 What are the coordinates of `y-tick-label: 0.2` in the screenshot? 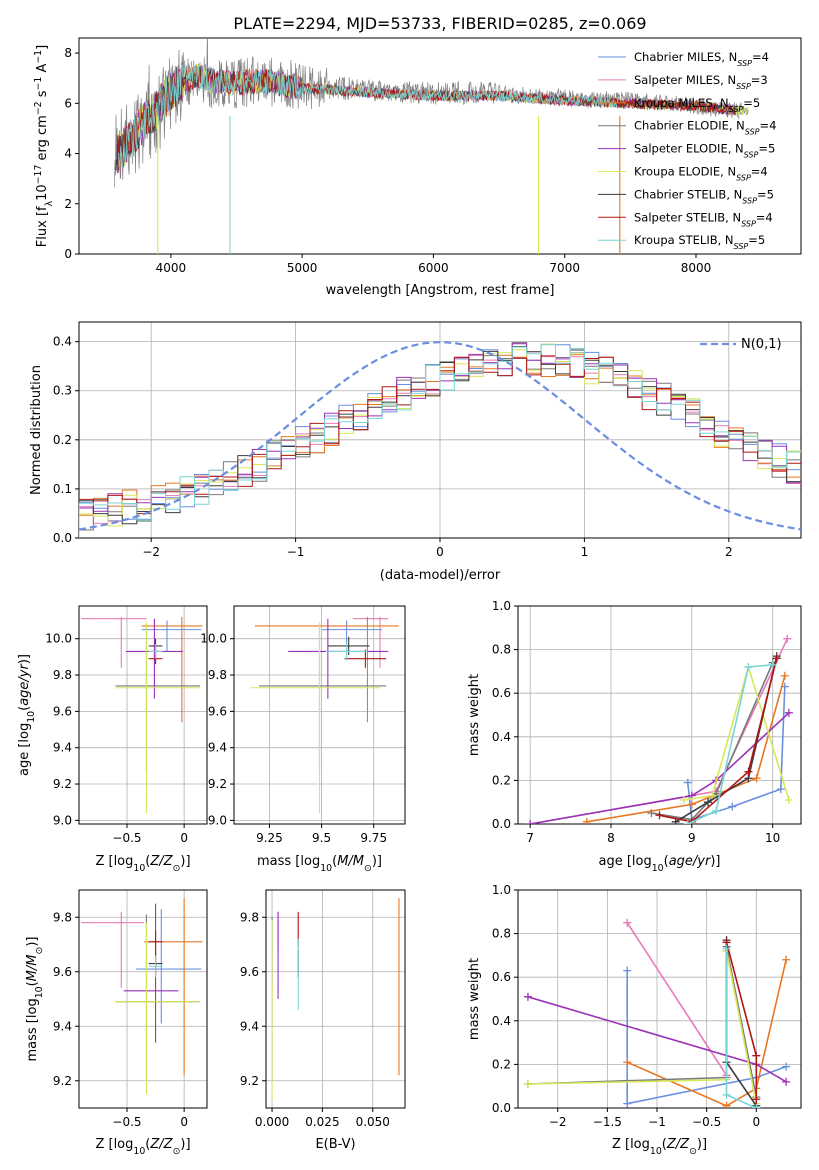 It's located at (501, 780).